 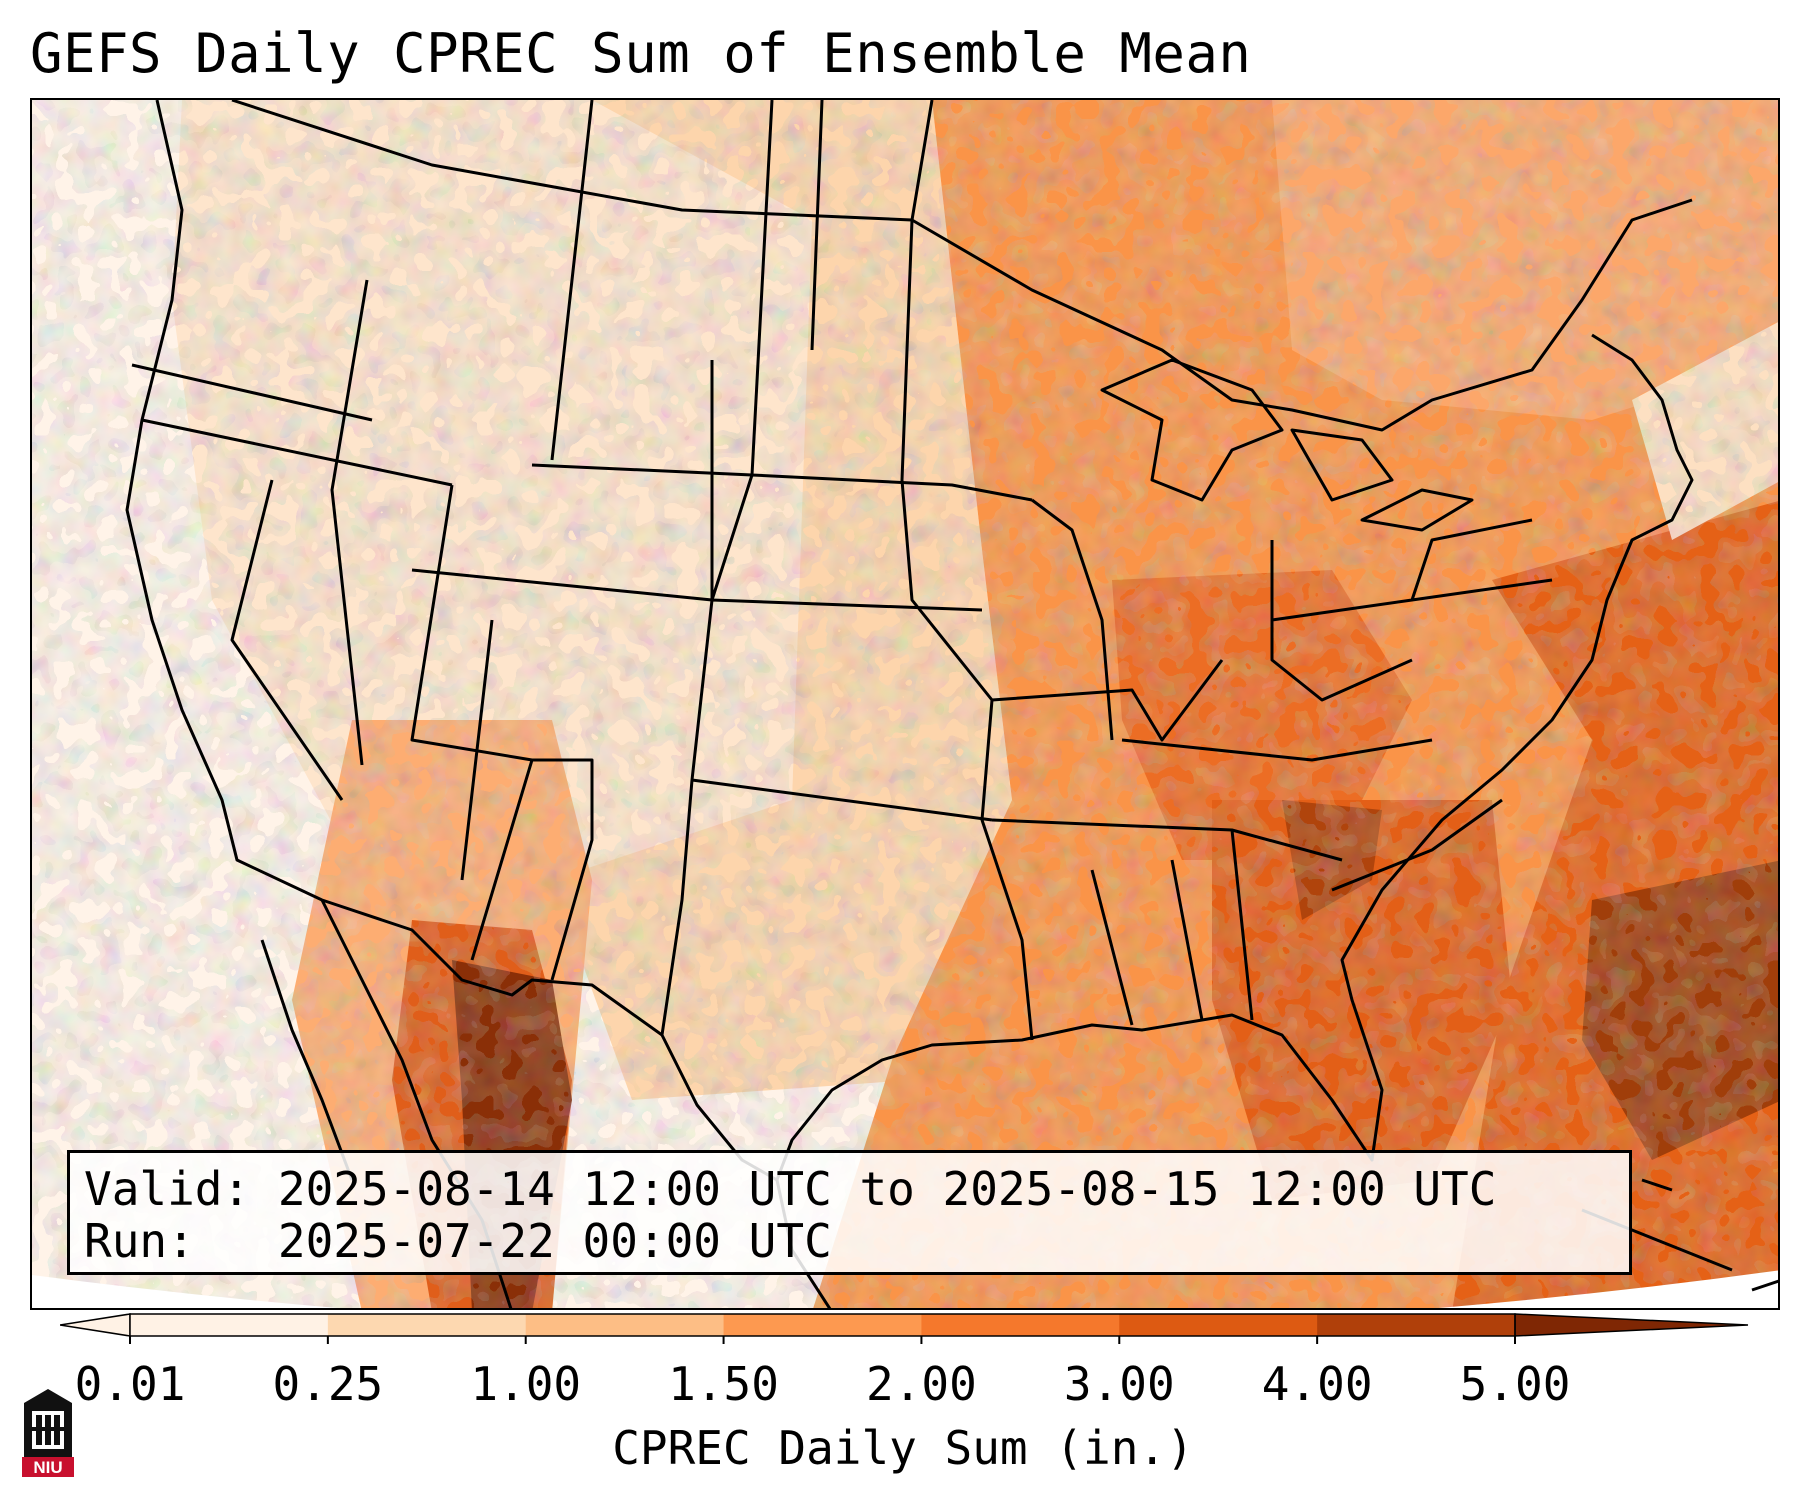 What do you see at coordinates (921, 1384) in the screenshot?
I see `colorbar-tick-label: 2.00` at bounding box center [921, 1384].